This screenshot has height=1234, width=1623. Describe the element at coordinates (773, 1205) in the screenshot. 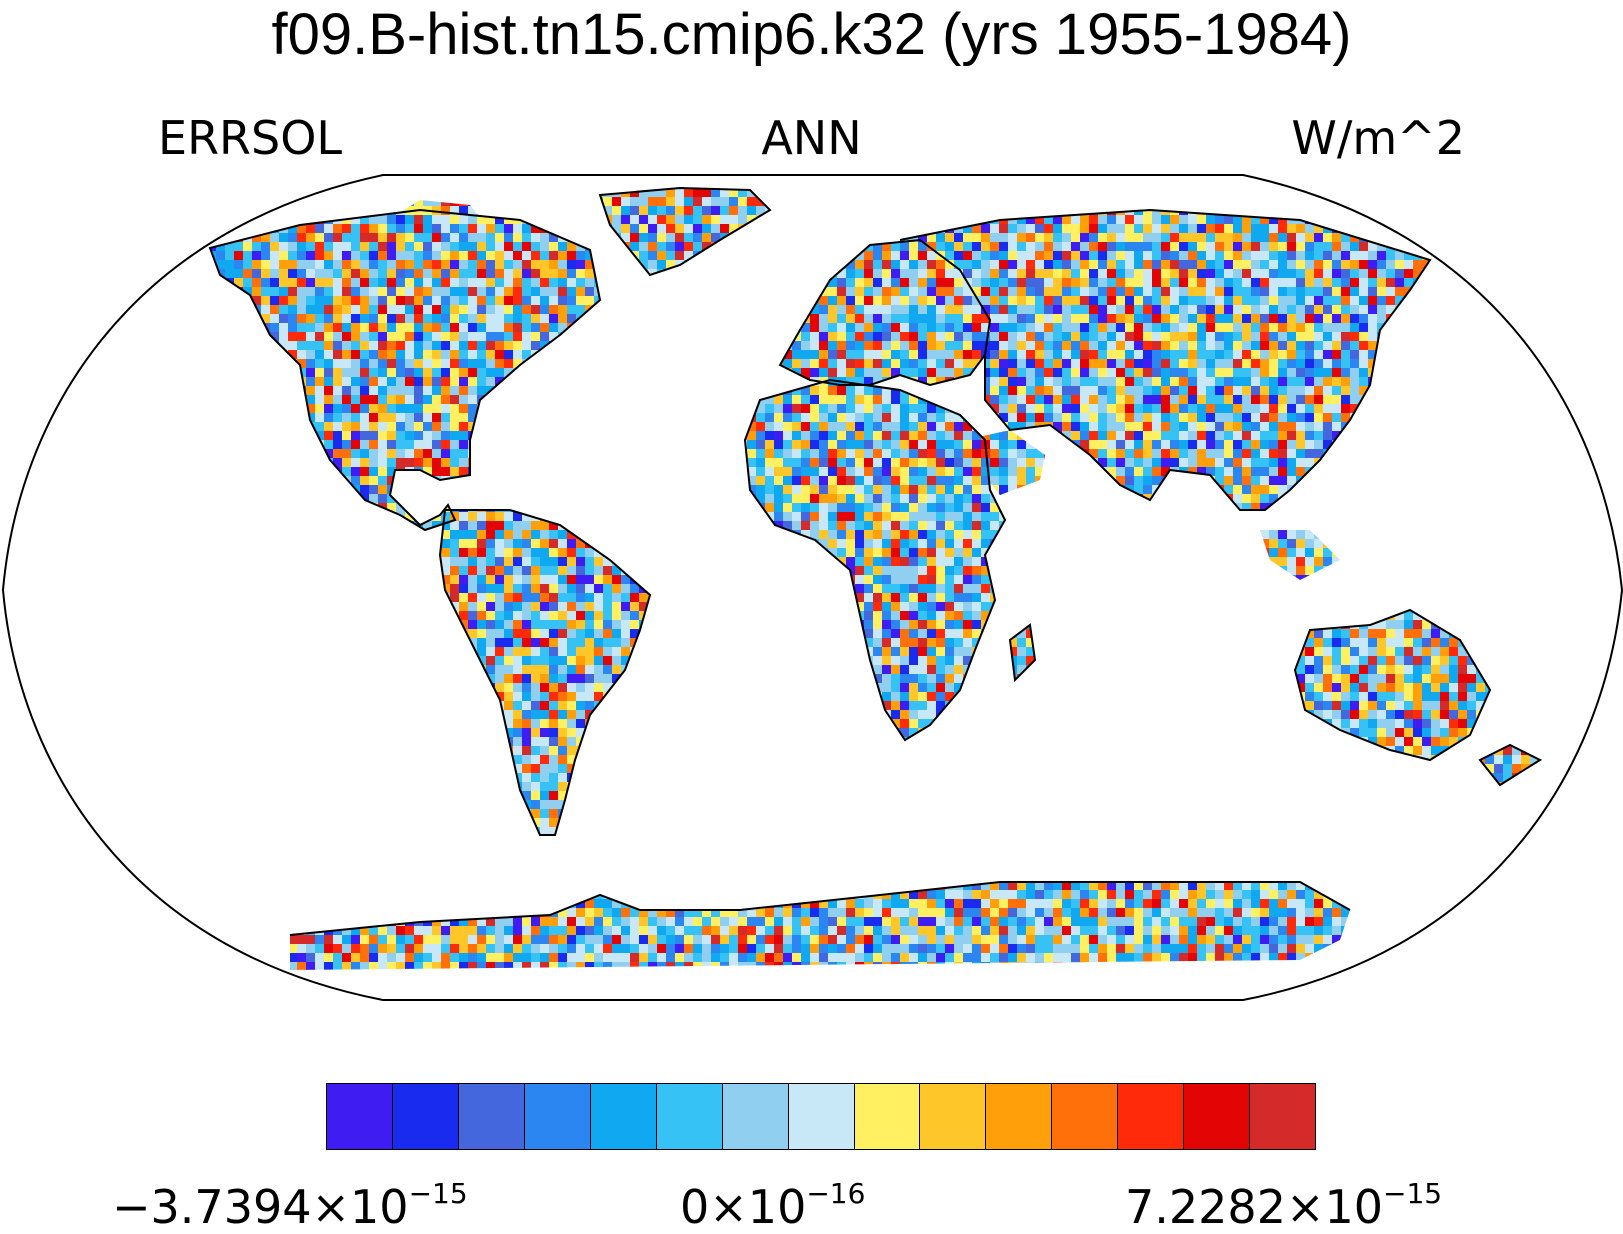

I see `colorbar-label-mid: 0×10⁻¹⁶` at that location.